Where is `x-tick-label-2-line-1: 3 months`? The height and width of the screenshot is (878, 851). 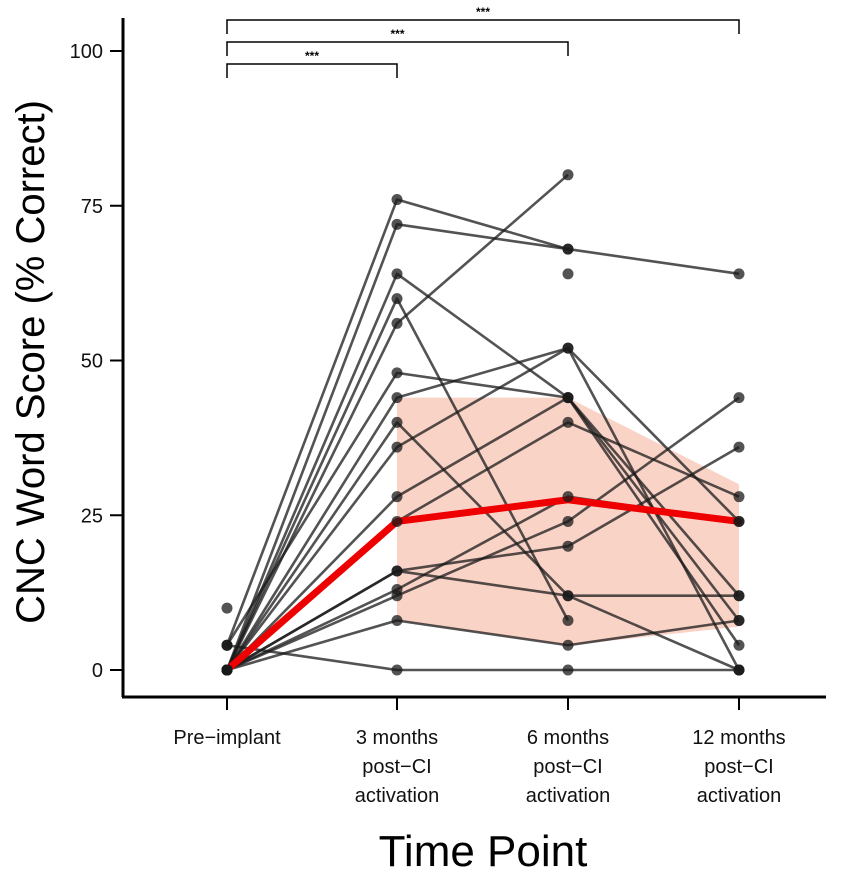 x-tick-label-2-line-1: 3 months is located at coordinates (397, 738).